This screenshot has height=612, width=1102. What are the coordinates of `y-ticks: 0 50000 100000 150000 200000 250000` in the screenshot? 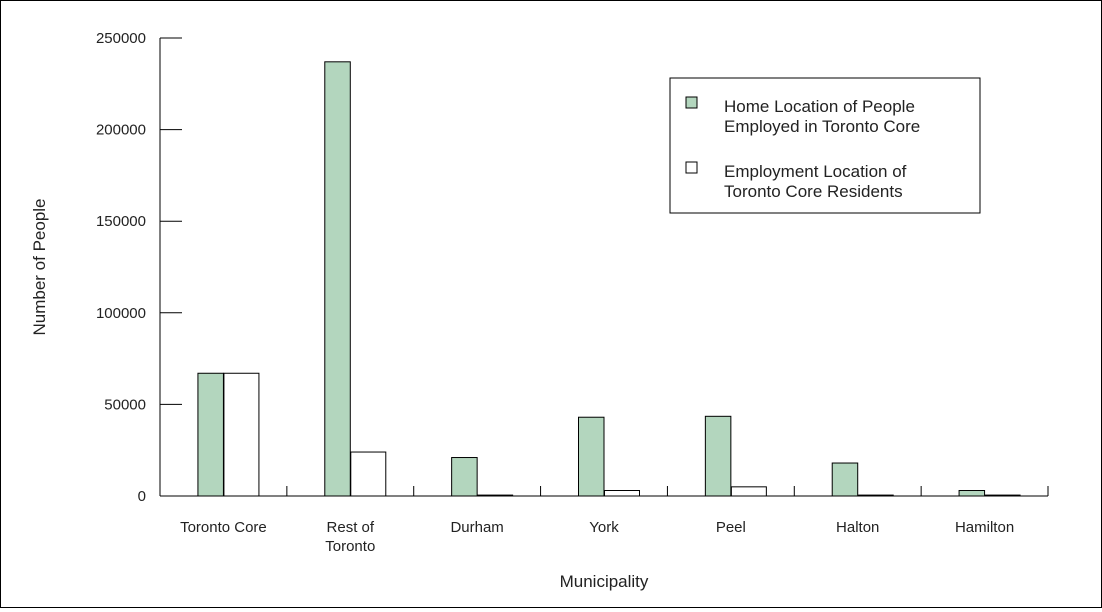 It's located at (139, 267).